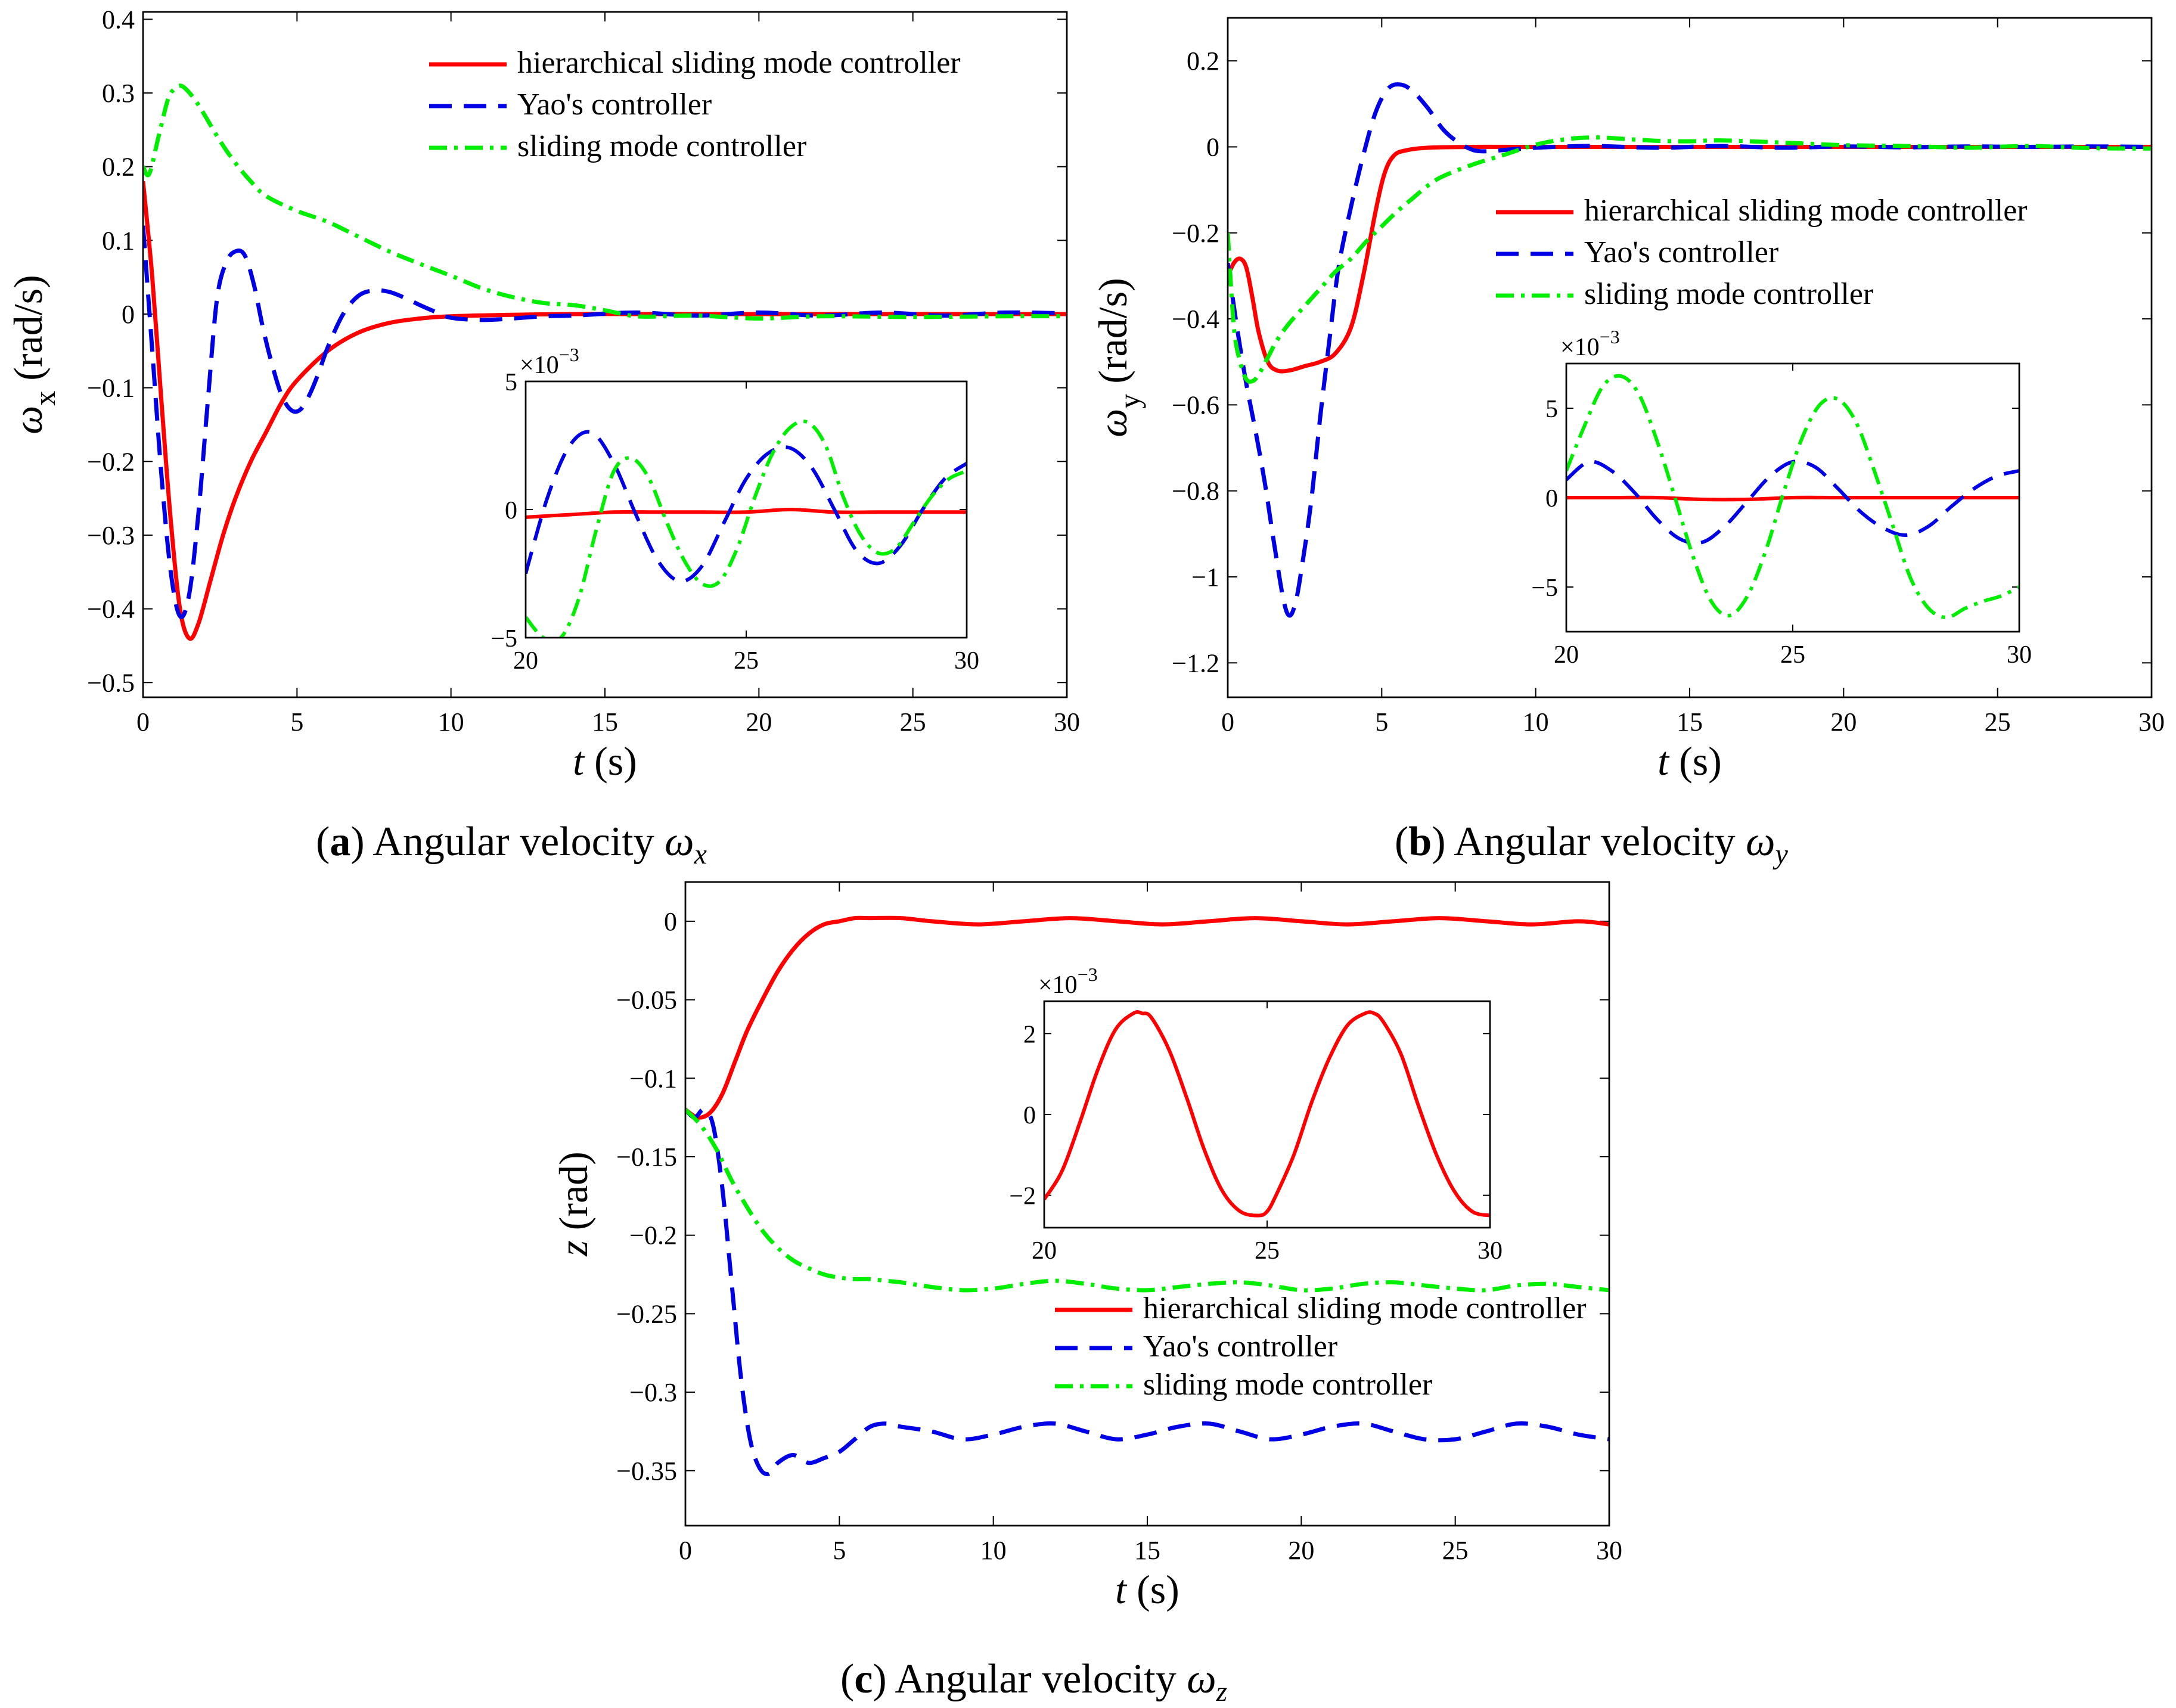  I want to click on chart-c-xtick-label: 10, so click(993, 1550).